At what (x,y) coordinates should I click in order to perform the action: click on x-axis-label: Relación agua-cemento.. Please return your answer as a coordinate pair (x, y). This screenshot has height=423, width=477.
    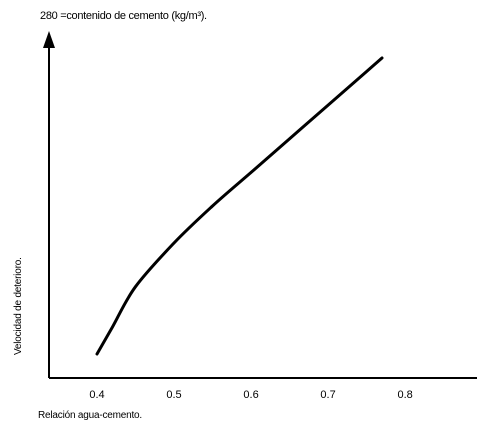
    Looking at the image, I should click on (90, 415).